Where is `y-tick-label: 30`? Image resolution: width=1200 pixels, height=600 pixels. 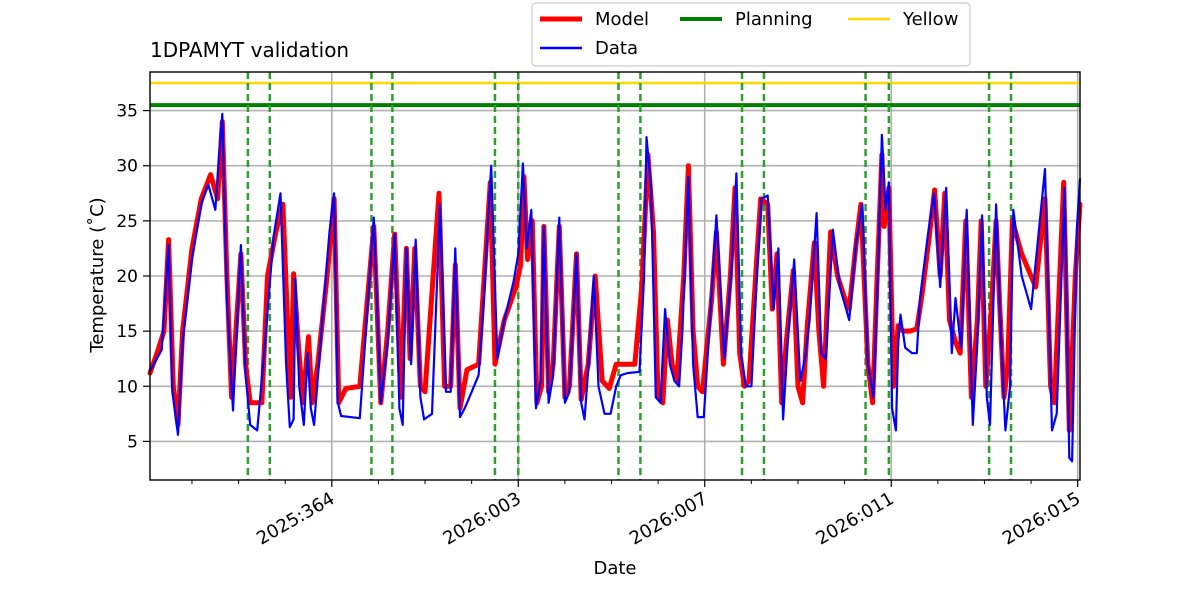 y-tick-label: 30 is located at coordinates (127, 167).